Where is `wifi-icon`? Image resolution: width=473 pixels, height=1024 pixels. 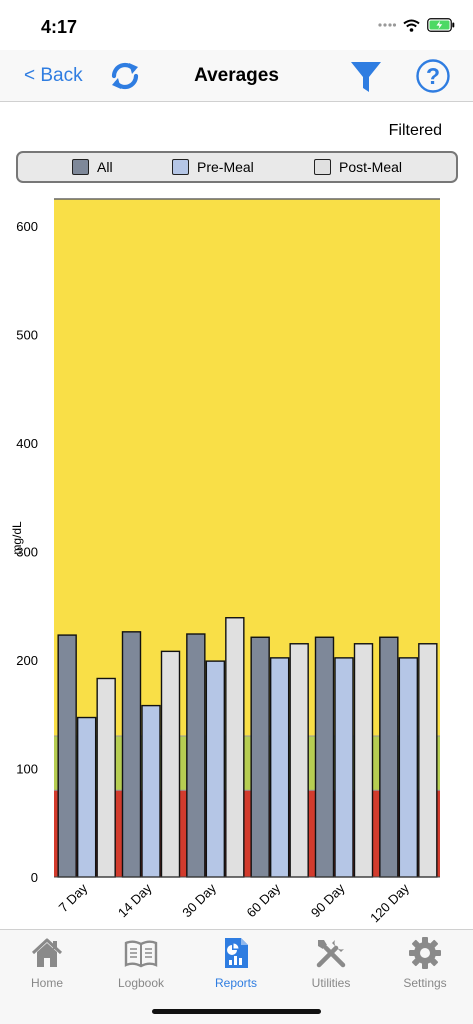 wifi-icon is located at coordinates (411, 25).